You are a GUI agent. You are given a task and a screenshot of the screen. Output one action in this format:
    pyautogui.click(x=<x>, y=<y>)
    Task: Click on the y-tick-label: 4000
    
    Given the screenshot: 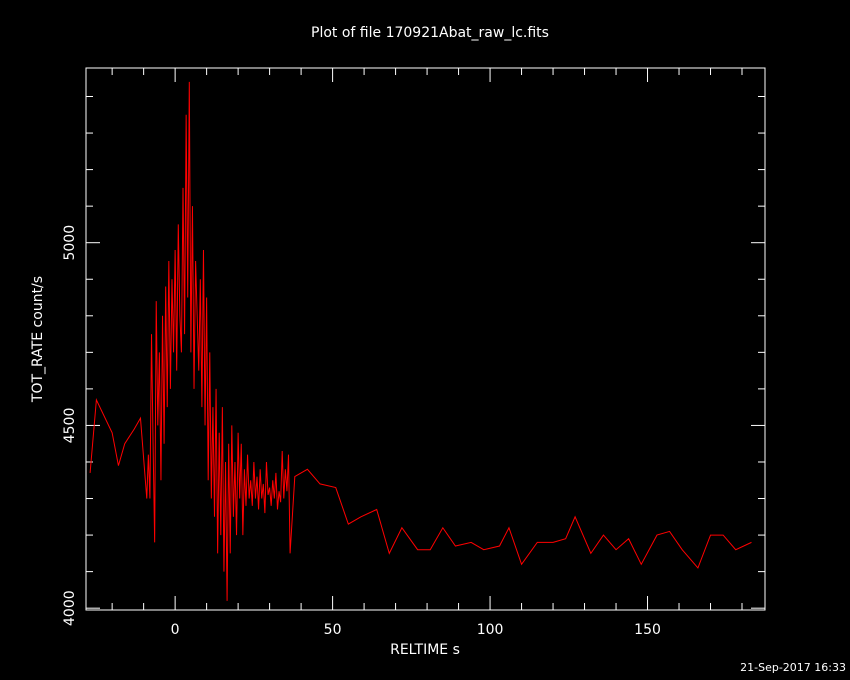 What is the action you would take?
    pyautogui.click(x=70, y=608)
    